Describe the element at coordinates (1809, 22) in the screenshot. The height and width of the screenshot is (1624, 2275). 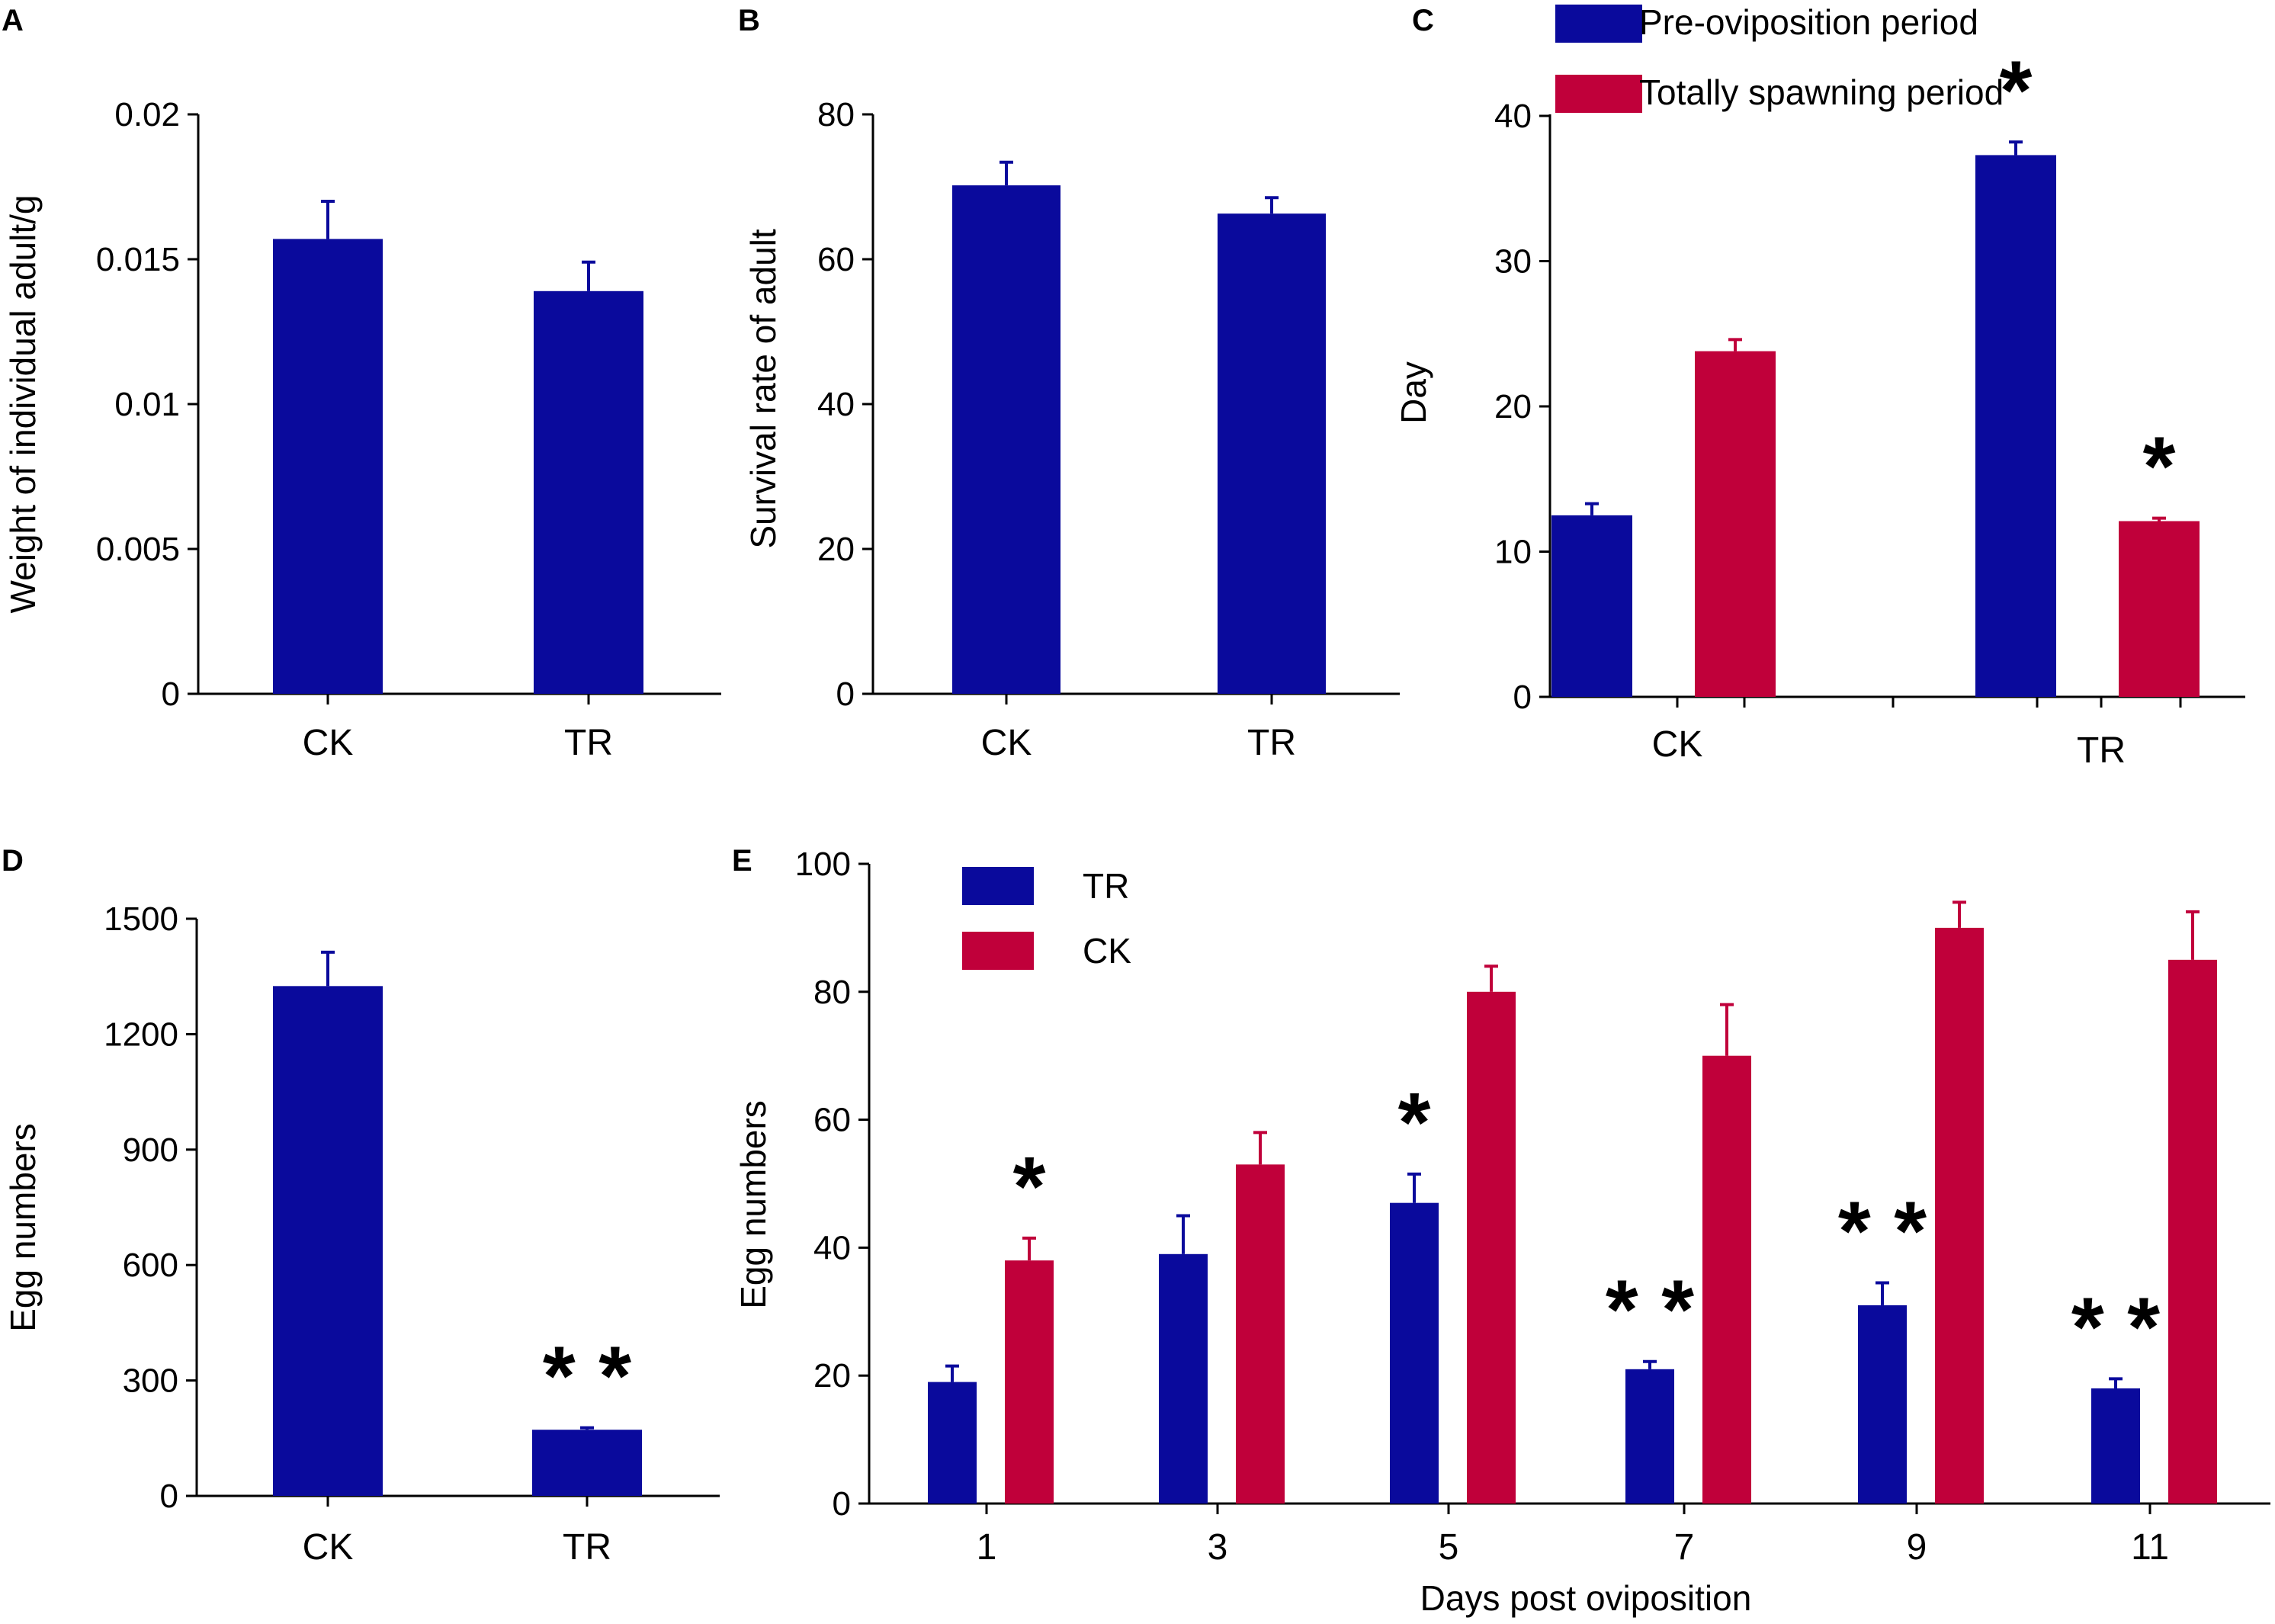
I see `legend-label-pre-oviposition: Pre-oviposition period` at that location.